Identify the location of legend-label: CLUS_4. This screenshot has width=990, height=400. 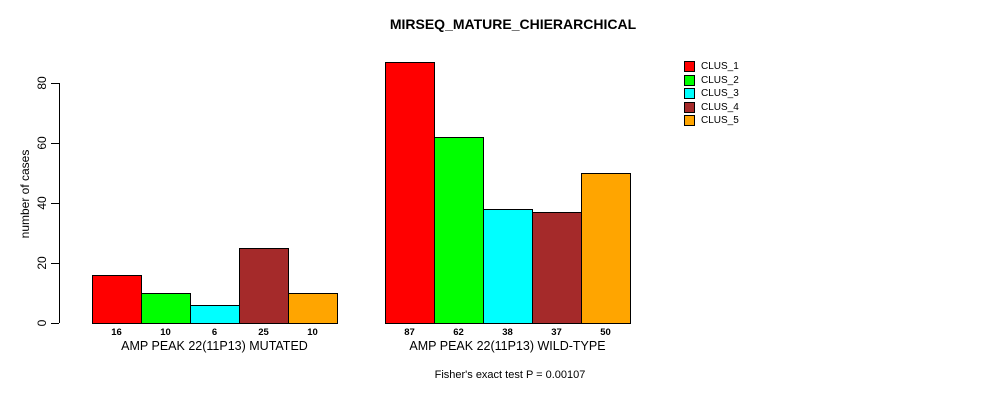
(720, 107).